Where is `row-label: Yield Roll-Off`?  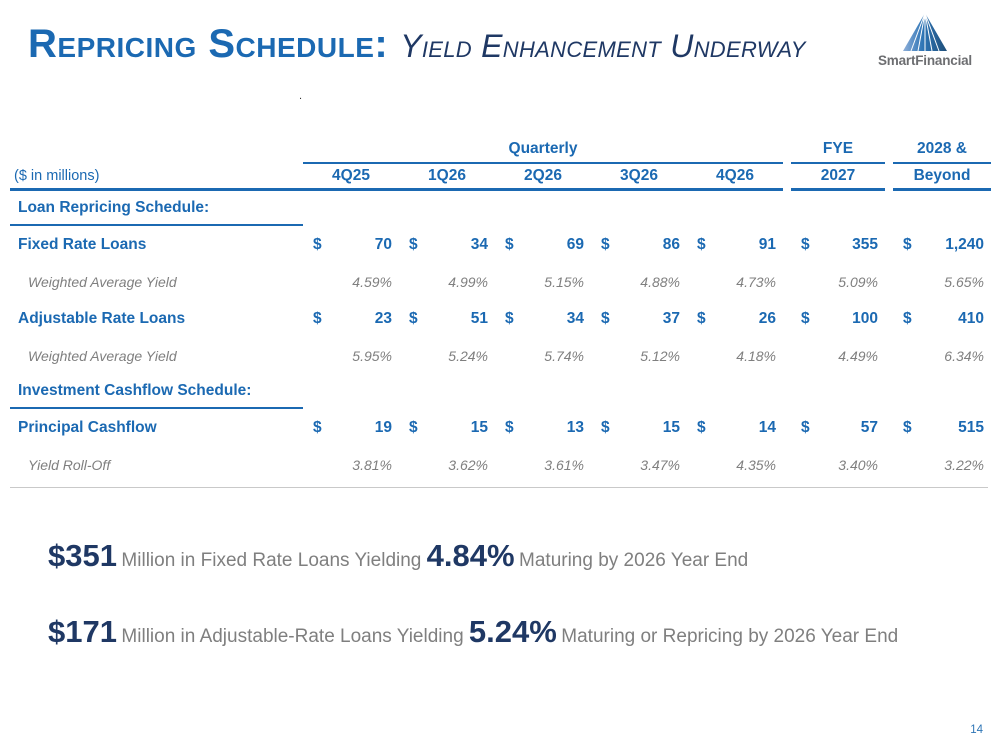 row-label: Yield Roll-Off is located at coordinates (69, 464).